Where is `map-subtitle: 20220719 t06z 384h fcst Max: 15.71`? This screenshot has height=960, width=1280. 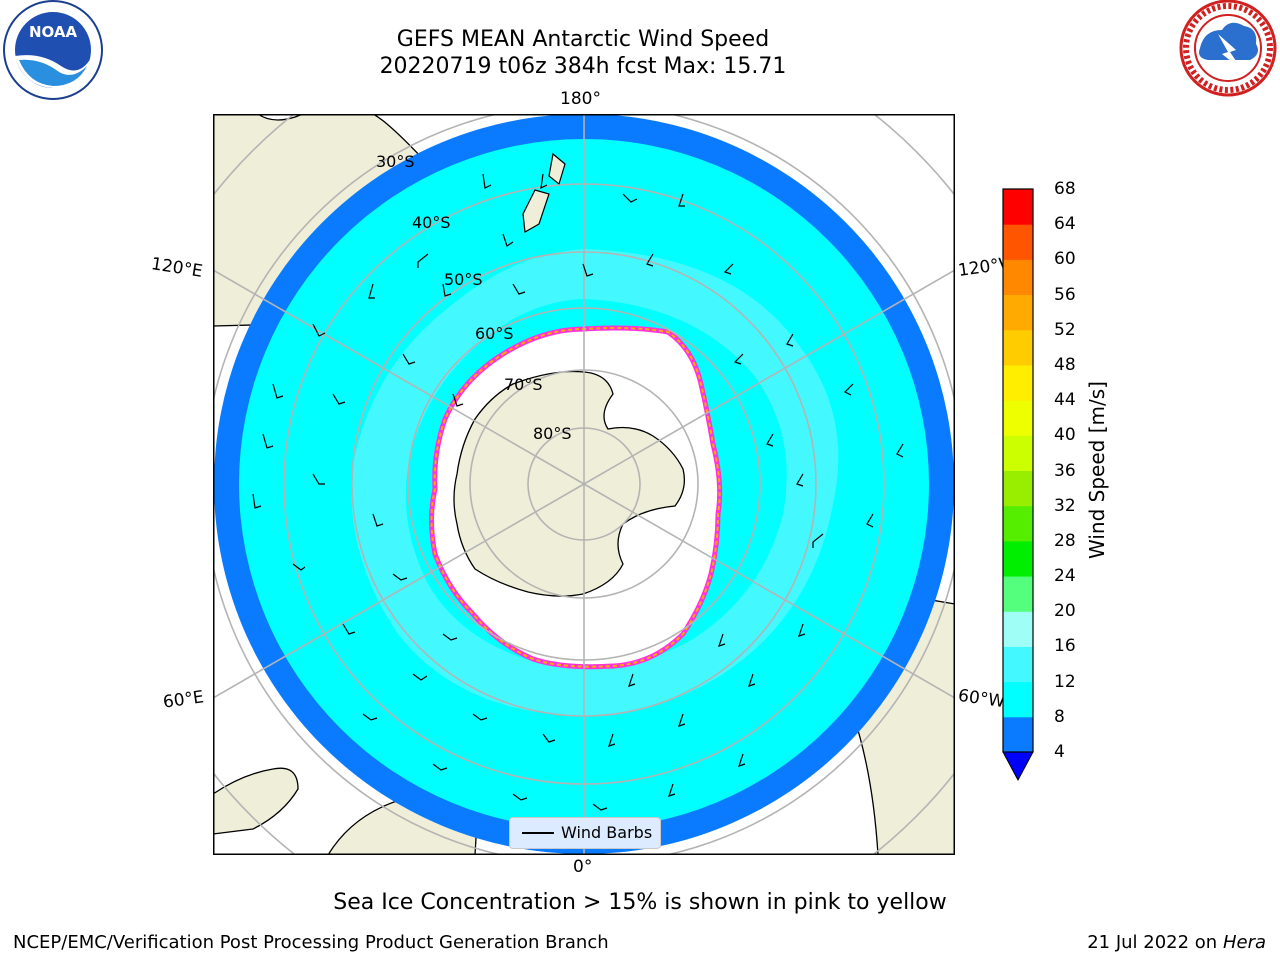 map-subtitle: 20220719 t06z 384h fcst Max: 15.71 is located at coordinates (583, 66).